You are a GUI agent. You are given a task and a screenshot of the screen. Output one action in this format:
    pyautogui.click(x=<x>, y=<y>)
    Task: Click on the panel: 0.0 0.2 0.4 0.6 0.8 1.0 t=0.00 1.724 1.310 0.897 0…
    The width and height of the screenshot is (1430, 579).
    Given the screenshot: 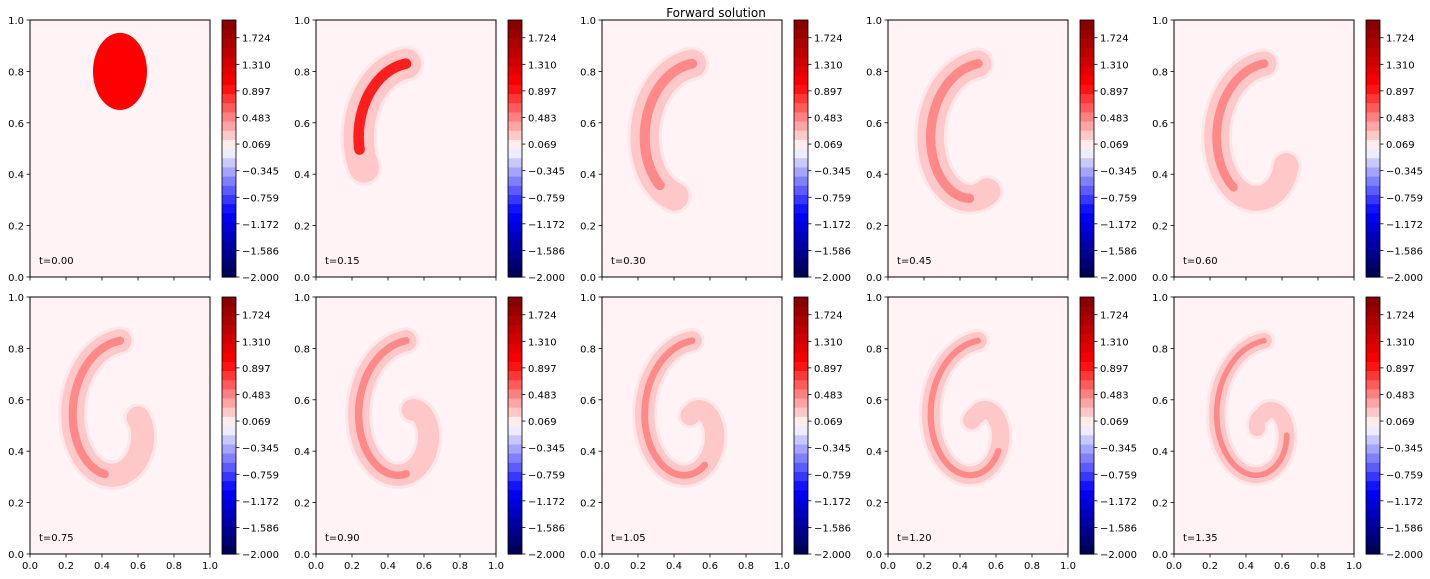 What is the action you would take?
    pyautogui.click(x=143, y=150)
    